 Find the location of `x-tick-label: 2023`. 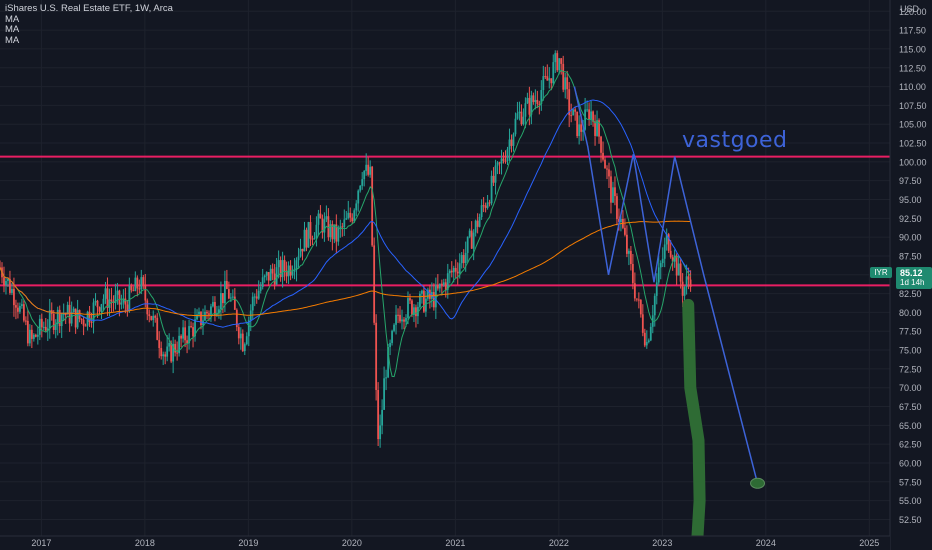

x-tick-label: 2023 is located at coordinates (662, 543).